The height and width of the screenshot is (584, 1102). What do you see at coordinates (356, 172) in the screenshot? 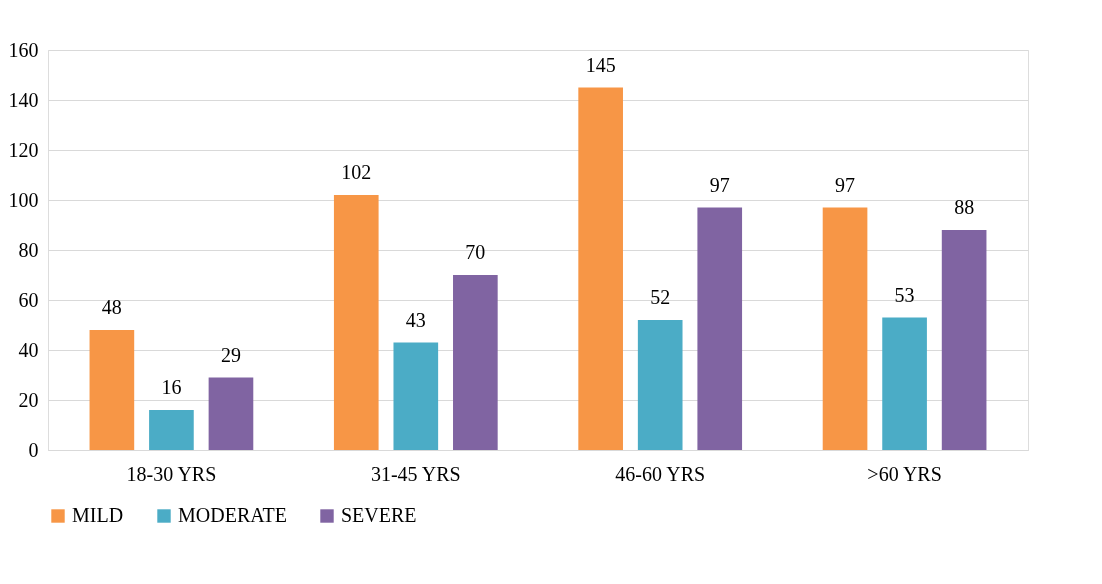
I see `data-label: 102` at bounding box center [356, 172].